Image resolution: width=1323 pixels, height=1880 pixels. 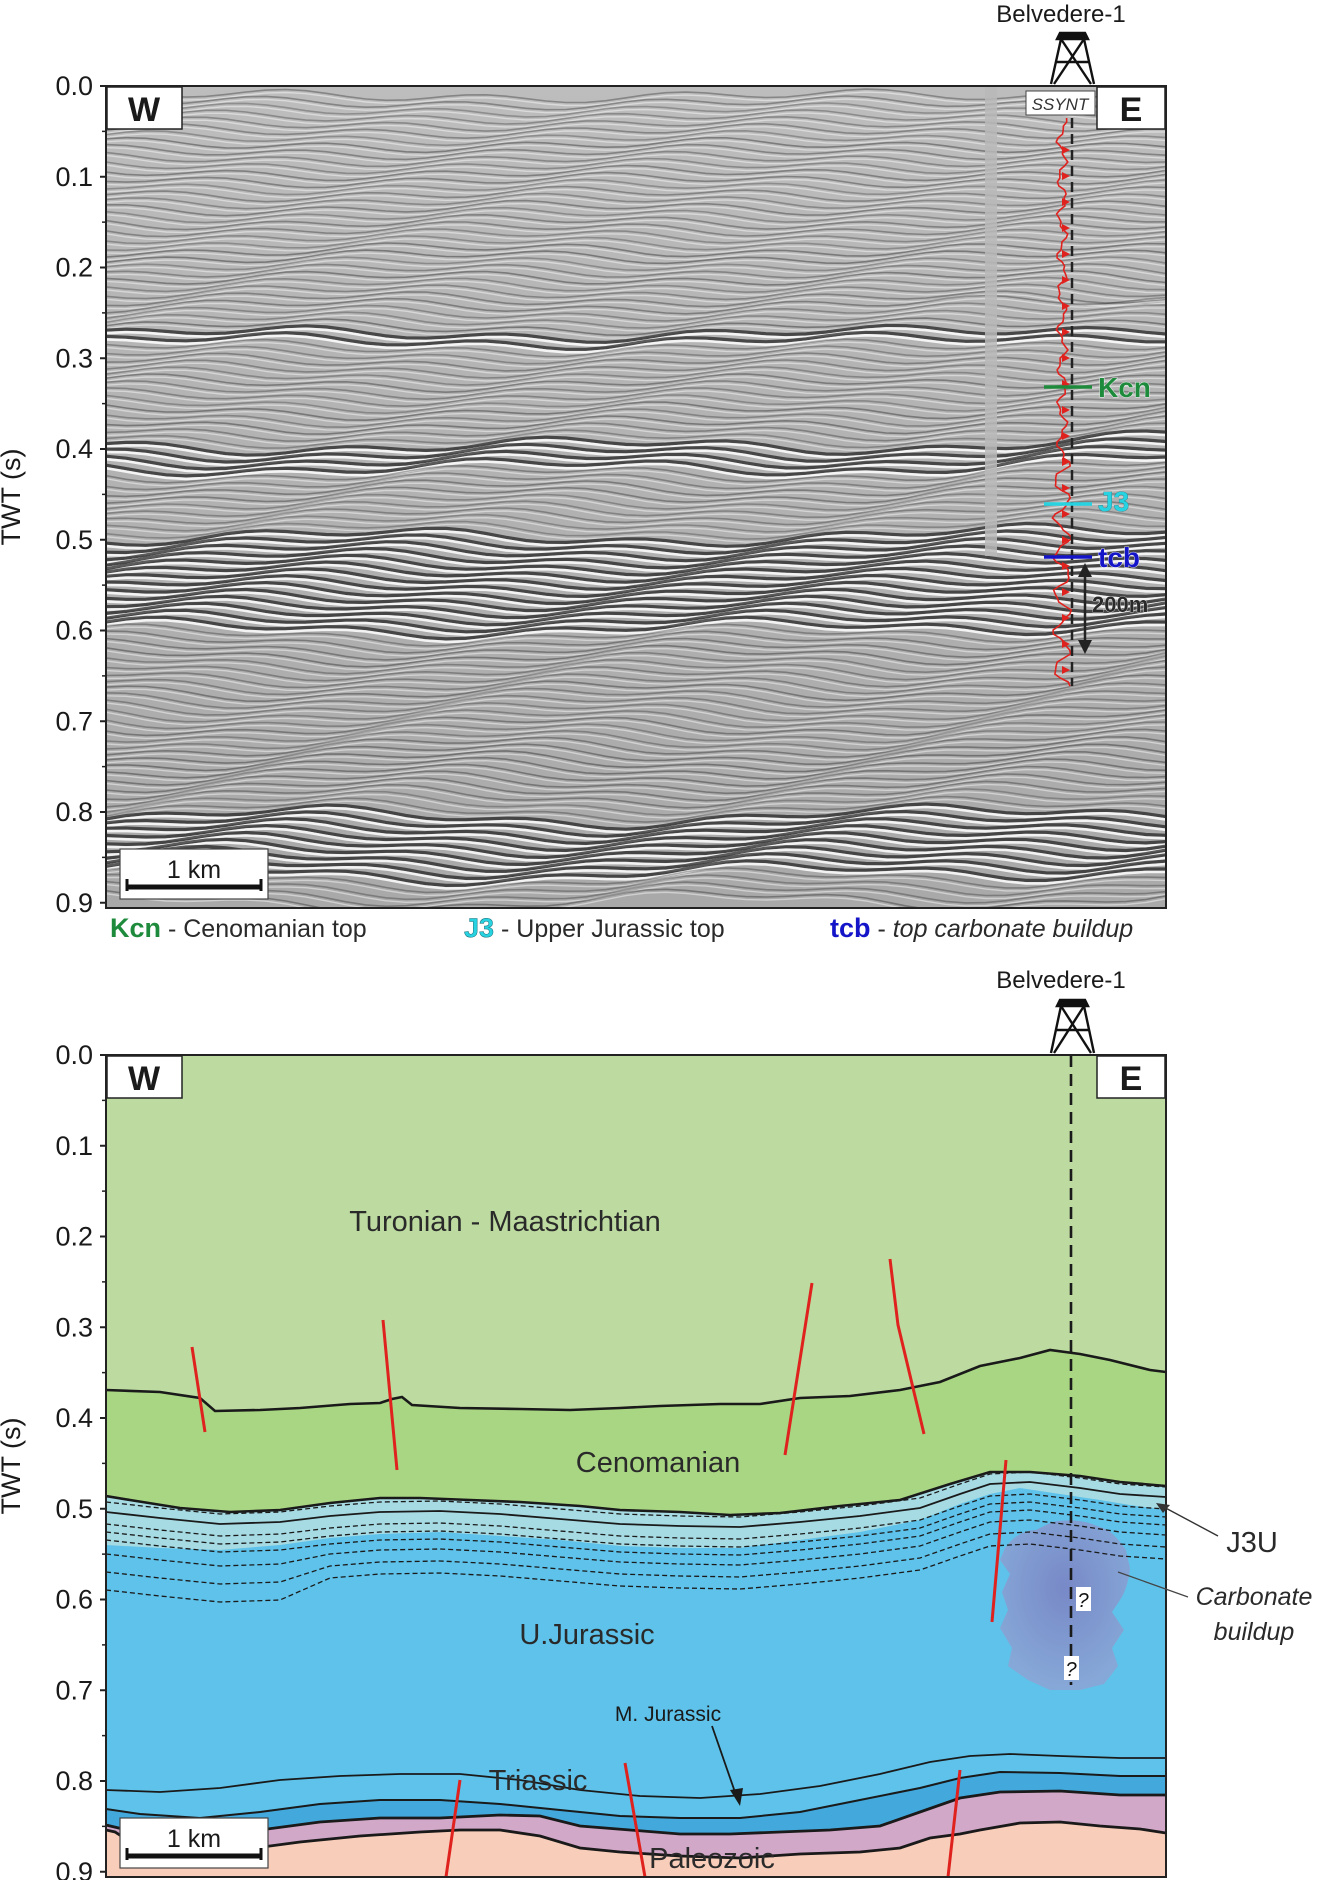 I want to click on horizon-m-jurassic-top, so click(x=636, y=1795).